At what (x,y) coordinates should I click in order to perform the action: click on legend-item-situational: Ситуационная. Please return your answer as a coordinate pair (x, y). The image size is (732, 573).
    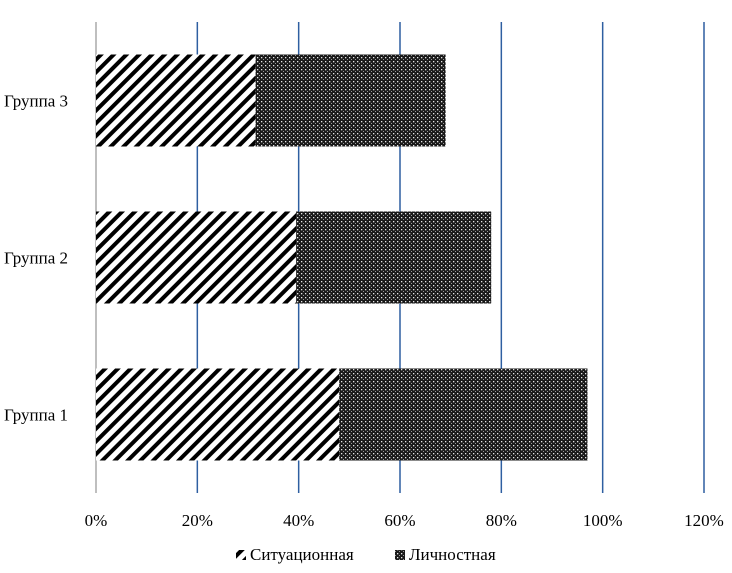
    Looking at the image, I should click on (295, 554).